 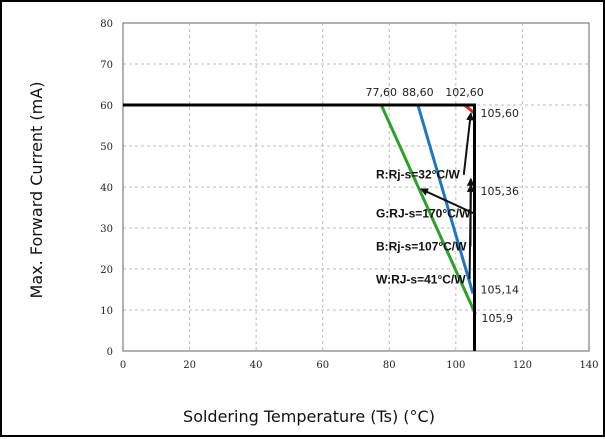 What do you see at coordinates (106, 106) in the screenshot?
I see `y-tick-label: 60` at bounding box center [106, 106].